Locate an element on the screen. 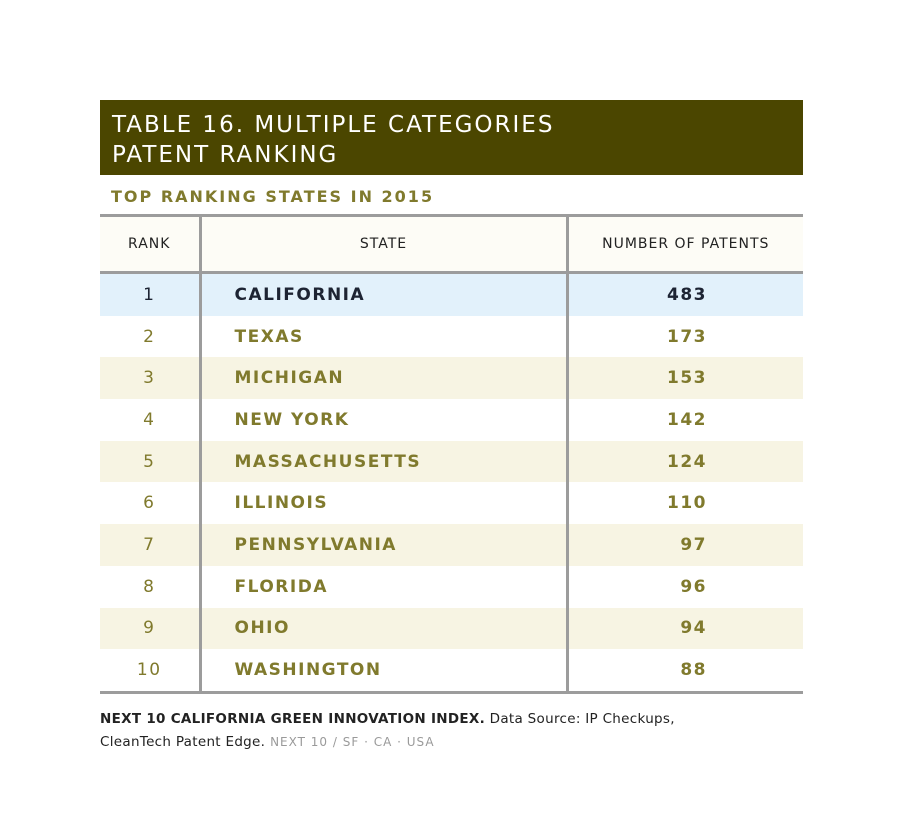 The height and width of the screenshot is (838, 911). state-cell: ILLINOIS is located at coordinates (384, 503).